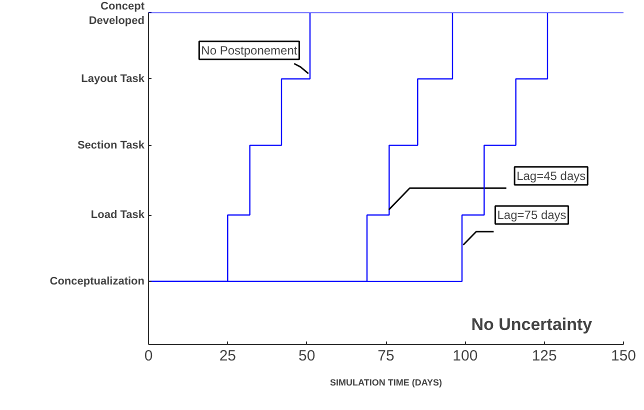  Describe the element at coordinates (386, 383) in the screenshot. I see `x-axis-title: SIMULATION TIME (DAYS)` at that location.